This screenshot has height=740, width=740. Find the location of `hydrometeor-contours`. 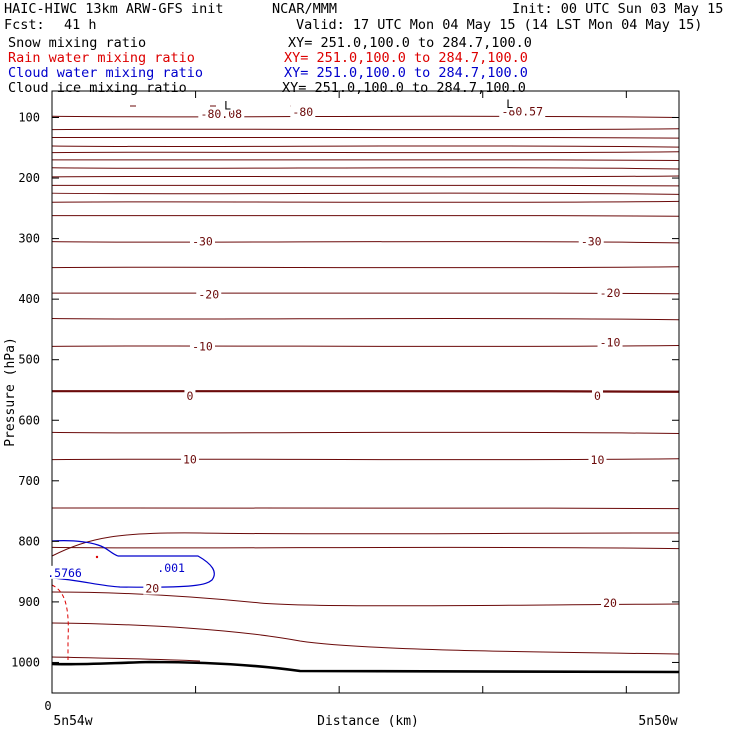

hydrometeor-contours is located at coordinates (133, 600).